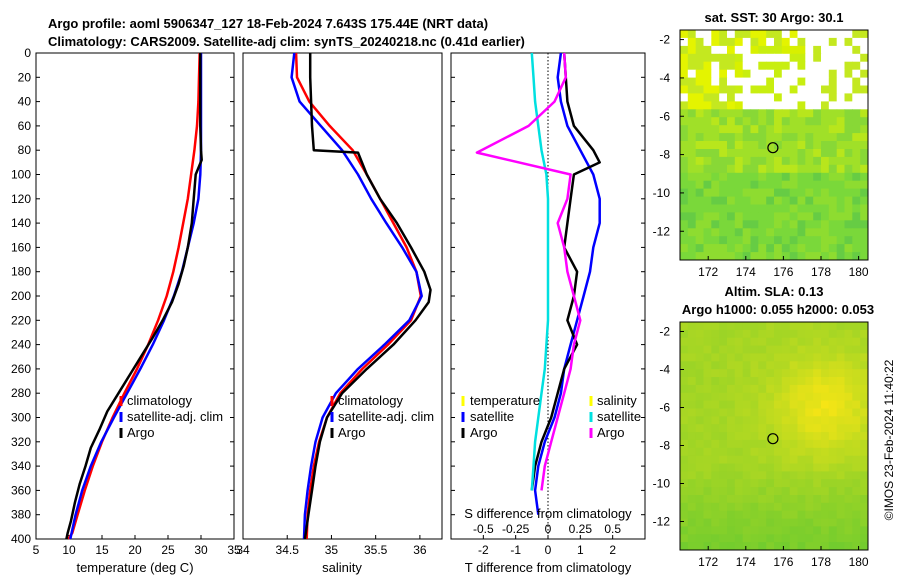 The image size is (900, 585). Describe the element at coordinates (528, 271) in the screenshot. I see `series-line-s-argo` at that location.